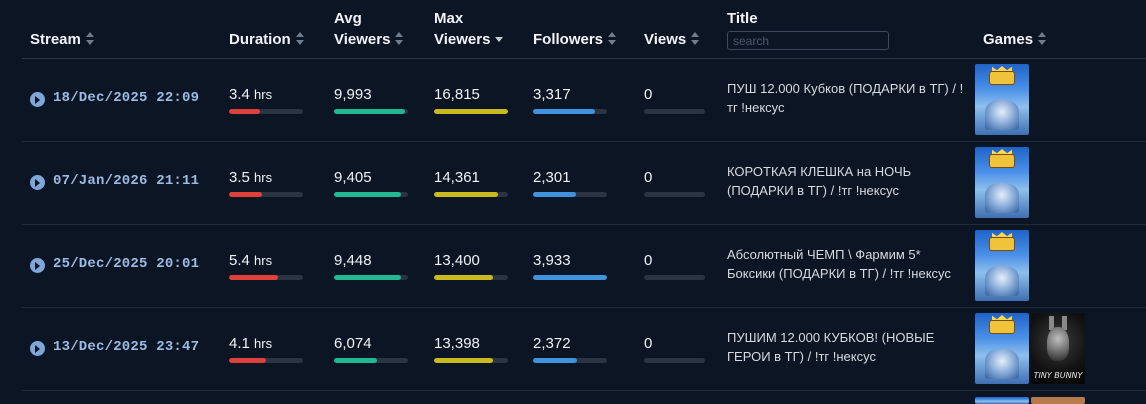 This screenshot has height=404, width=1146. I want to click on column-stream: Stream, so click(62, 39).